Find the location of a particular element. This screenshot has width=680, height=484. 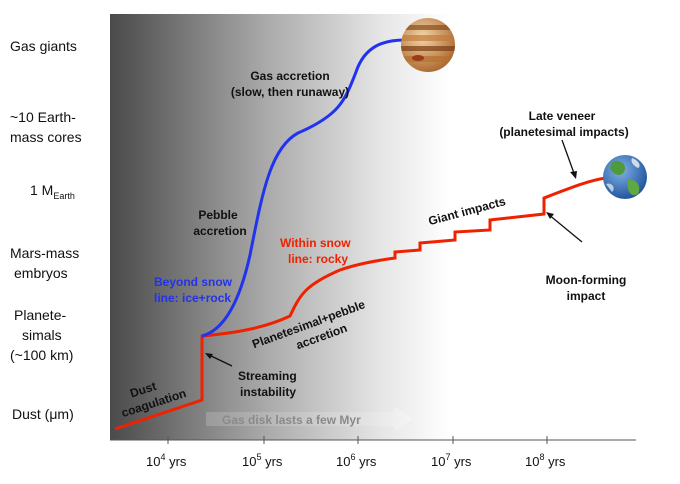

x-tick-label: 106 yrs is located at coordinates (356, 460).